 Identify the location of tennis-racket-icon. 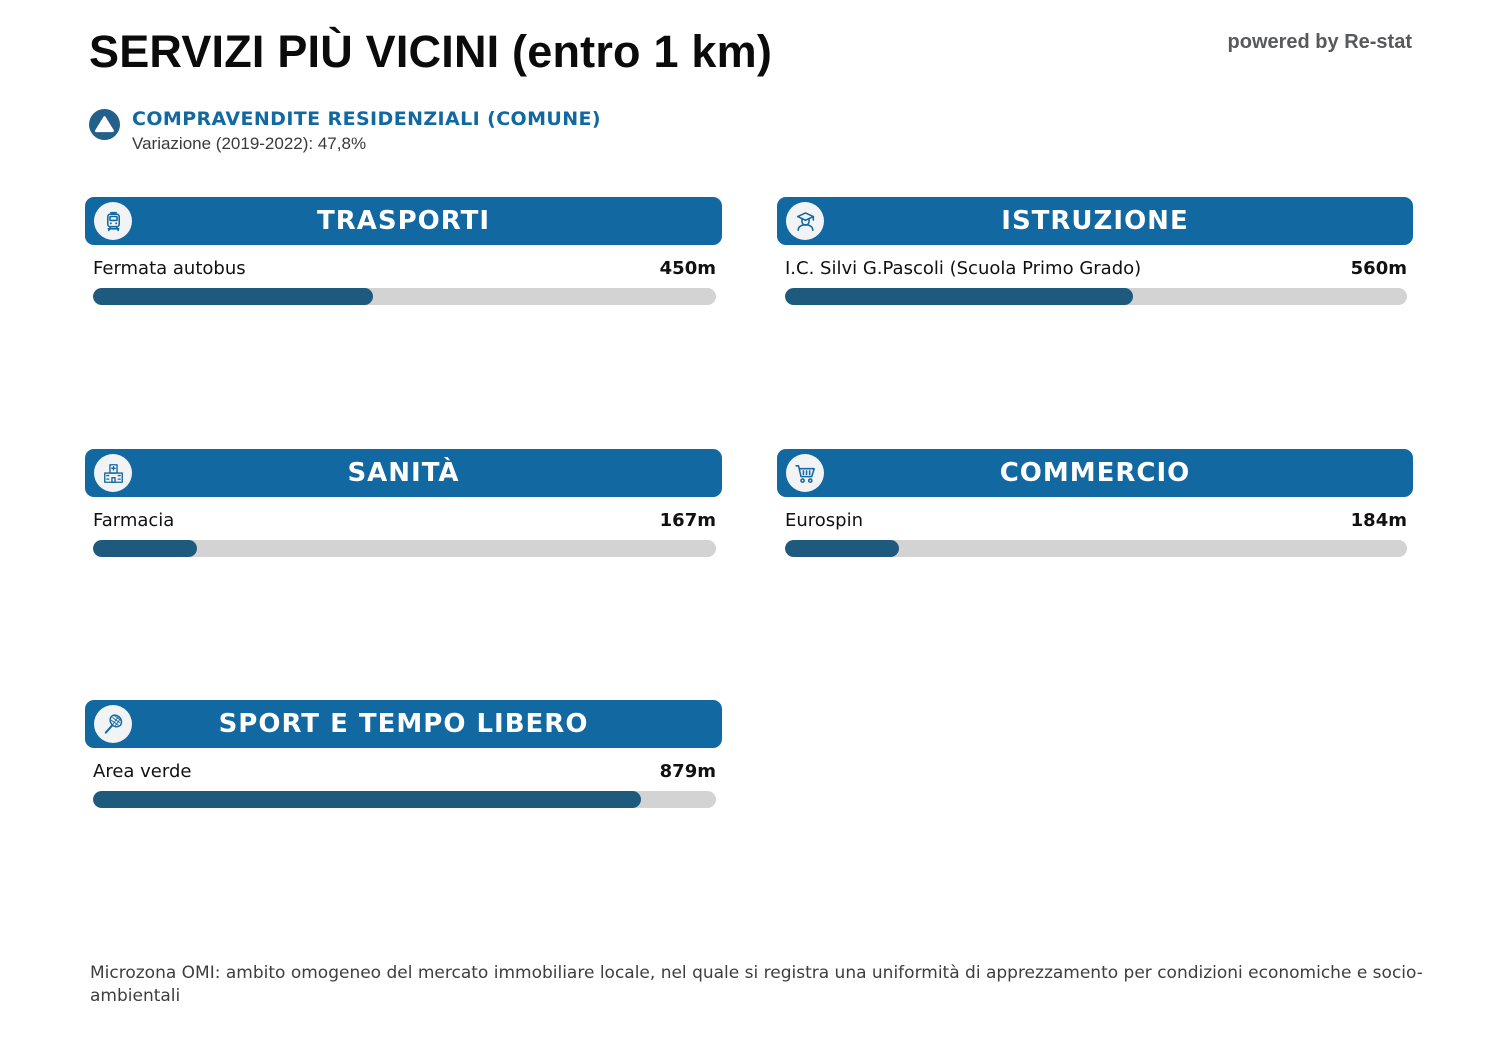
(113, 724).